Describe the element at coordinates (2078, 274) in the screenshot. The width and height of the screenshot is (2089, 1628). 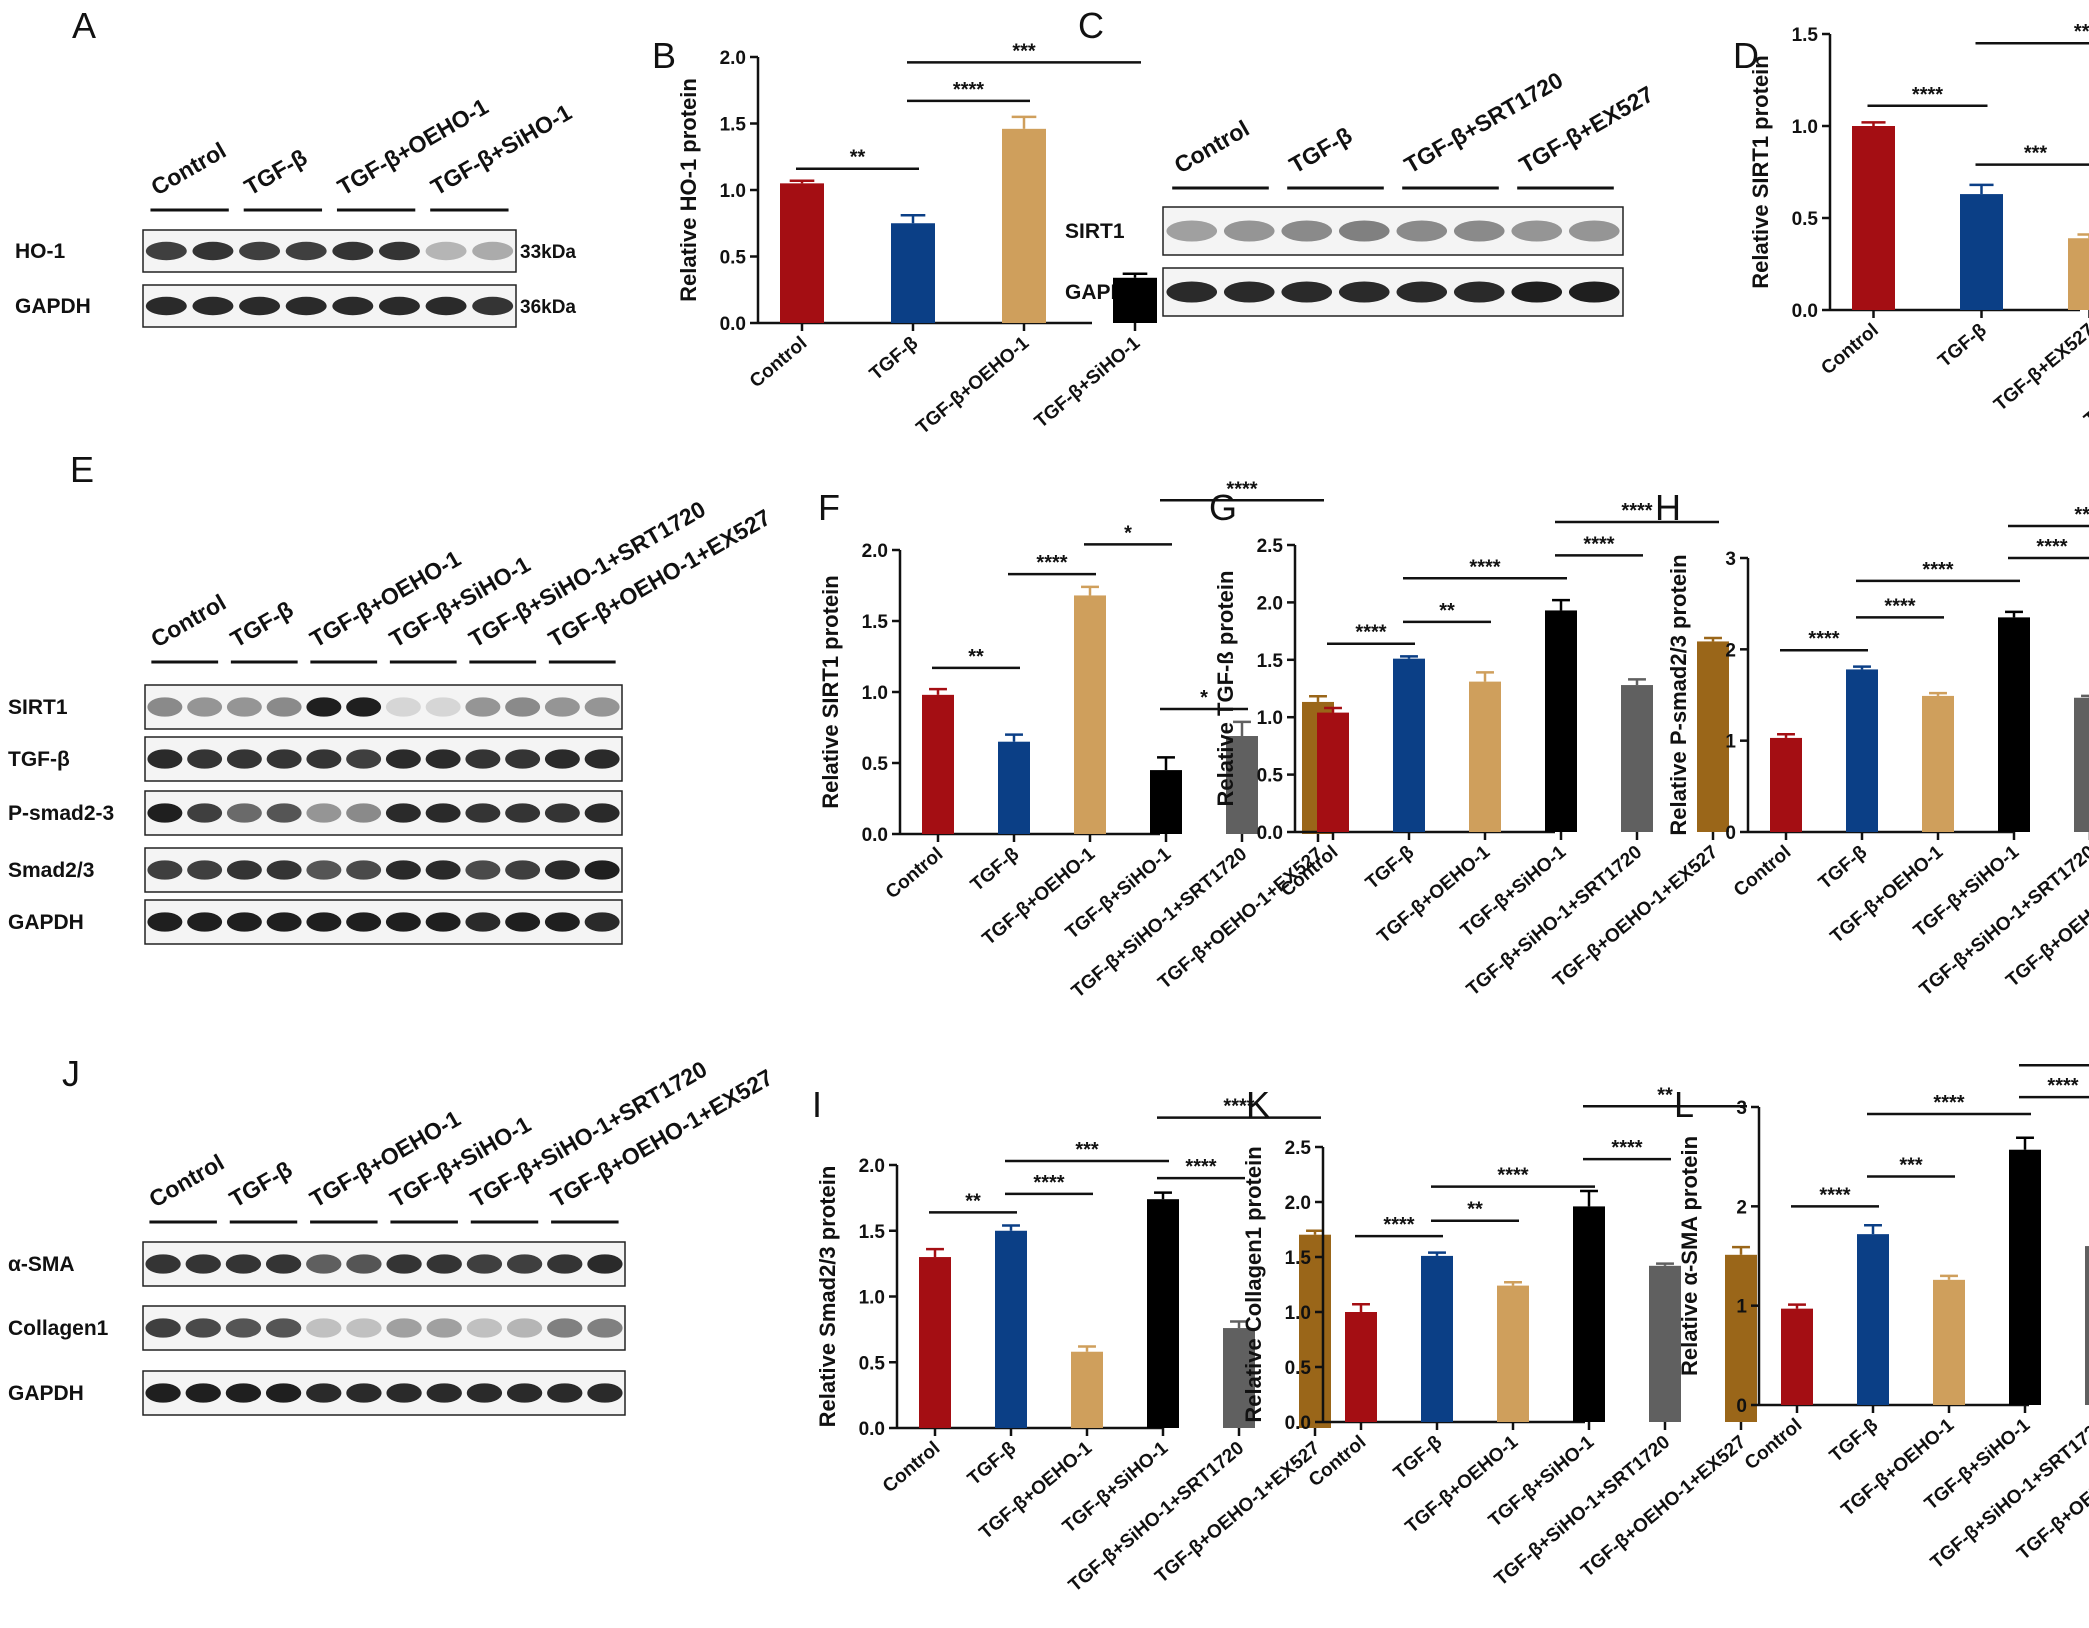
I see `bar-tgf-ex527` at that location.